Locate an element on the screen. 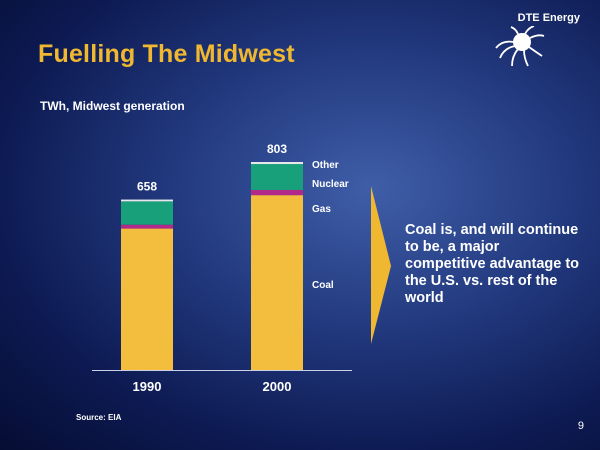 The width and height of the screenshot is (600, 450). bar-gas-2000 is located at coordinates (277, 192).